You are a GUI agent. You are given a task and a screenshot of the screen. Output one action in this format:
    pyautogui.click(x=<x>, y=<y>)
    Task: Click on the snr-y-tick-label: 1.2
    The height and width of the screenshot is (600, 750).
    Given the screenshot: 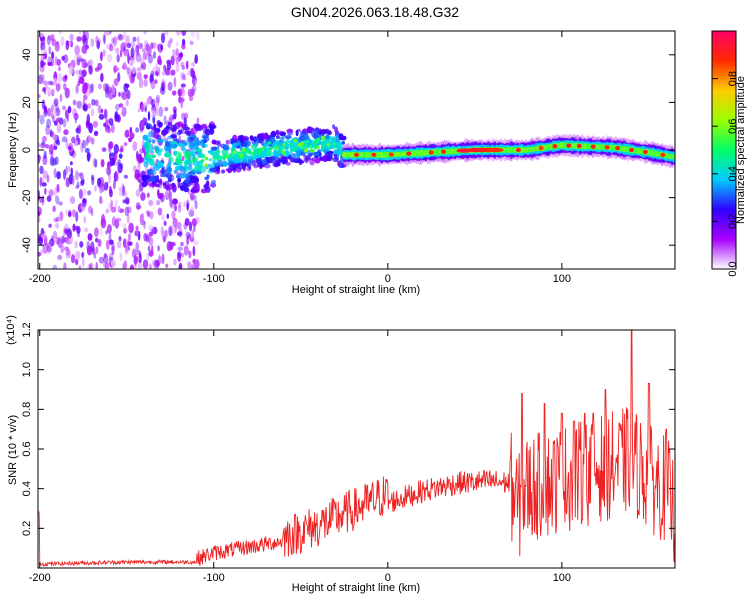 What is the action you would take?
    pyautogui.click(x=27, y=329)
    